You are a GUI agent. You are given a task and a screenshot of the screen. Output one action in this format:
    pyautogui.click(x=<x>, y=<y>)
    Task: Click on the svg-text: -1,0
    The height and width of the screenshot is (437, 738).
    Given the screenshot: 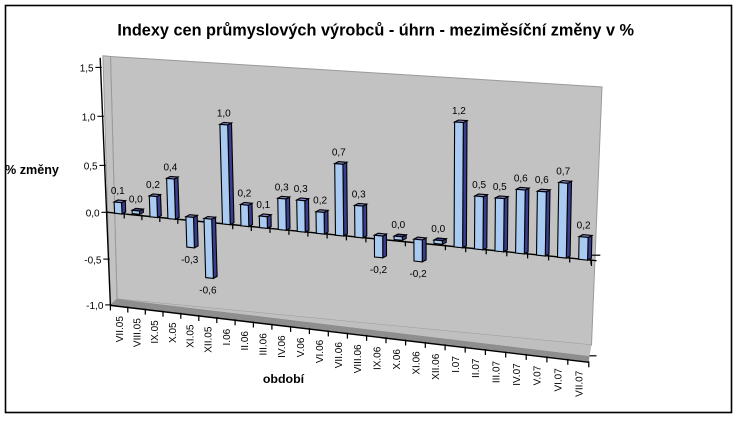 What is the action you would take?
    pyautogui.click(x=95, y=306)
    